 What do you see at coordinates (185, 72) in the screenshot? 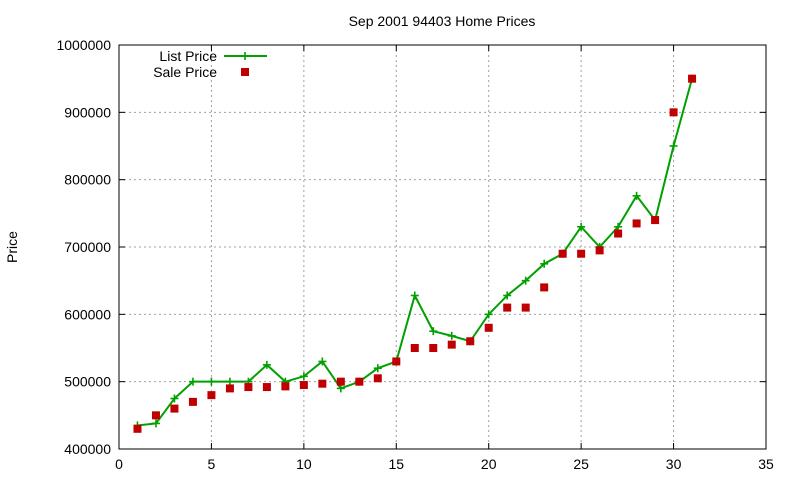
I see `legend-label-sale-price: Sale Price` at bounding box center [185, 72].